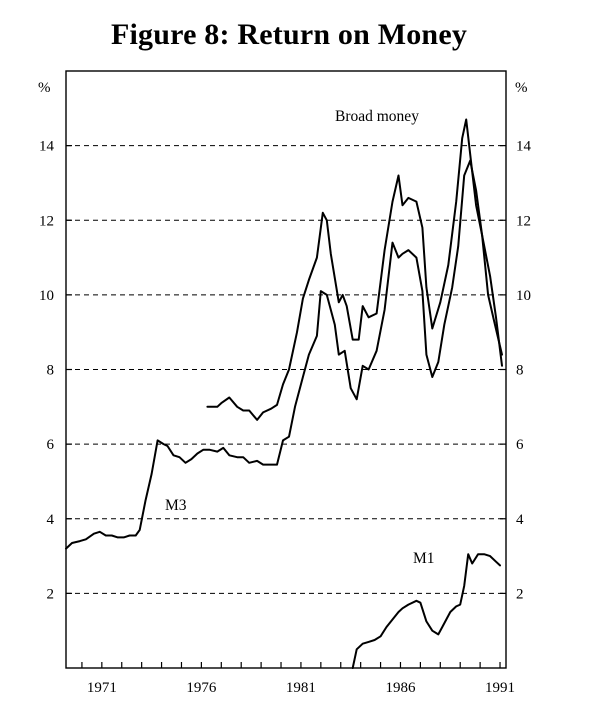  What do you see at coordinates (47, 147) in the screenshot?
I see `y-tick-label-left: 14` at bounding box center [47, 147].